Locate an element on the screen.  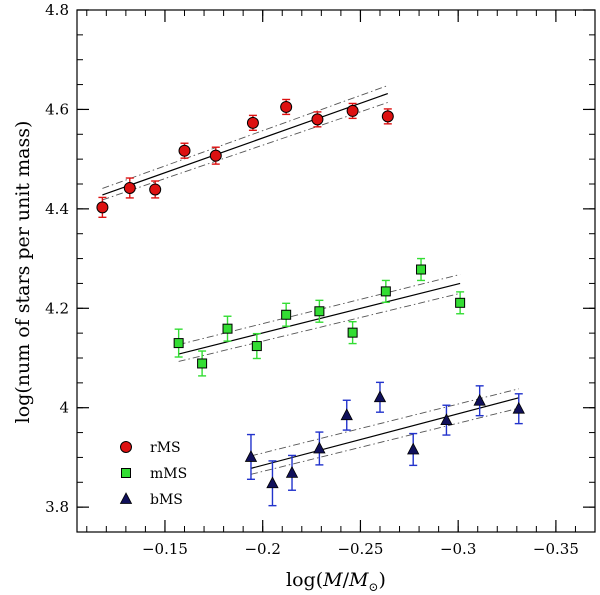
x-axis-title: log(M/M⊙) is located at coordinates (336, 581).